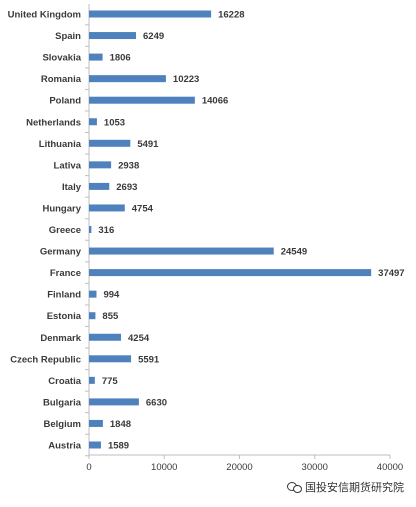 Image resolution: width=416 pixels, height=507 pixels. I want to click on data-label: 14066, so click(215, 101).